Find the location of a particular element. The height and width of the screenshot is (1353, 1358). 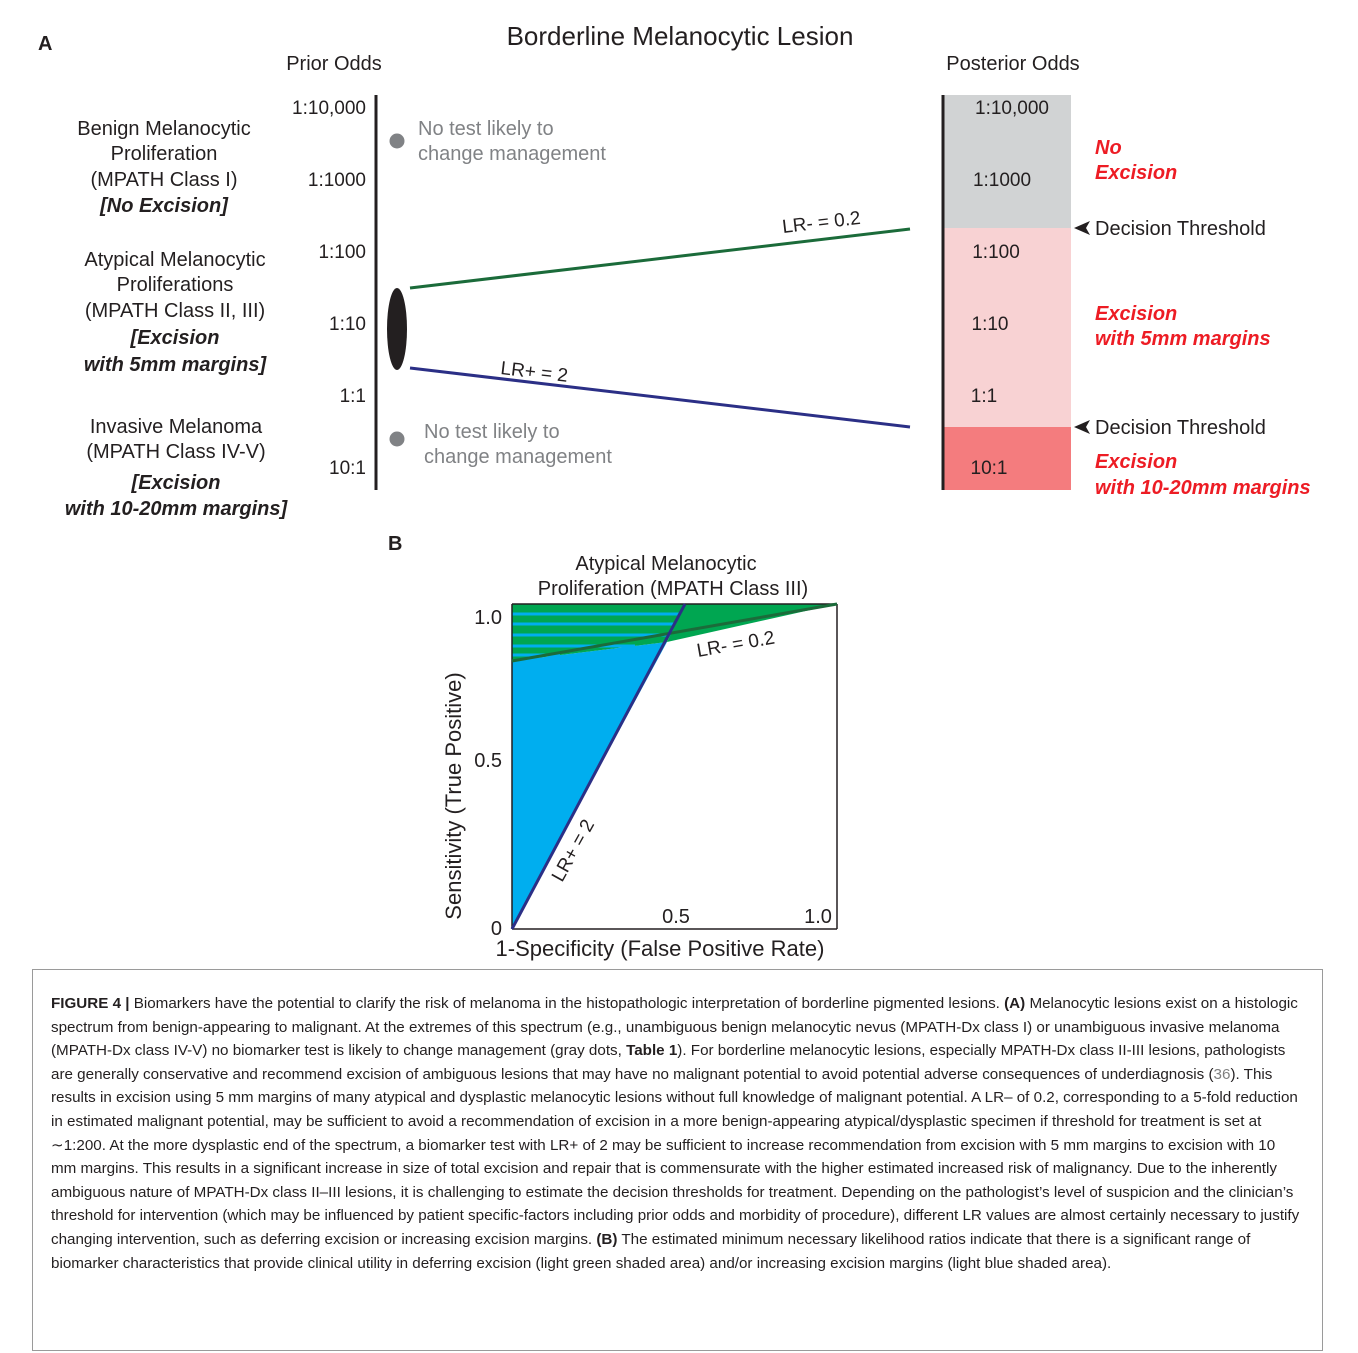

lr-plus-label: LR+ = 2 is located at coordinates (534, 372).